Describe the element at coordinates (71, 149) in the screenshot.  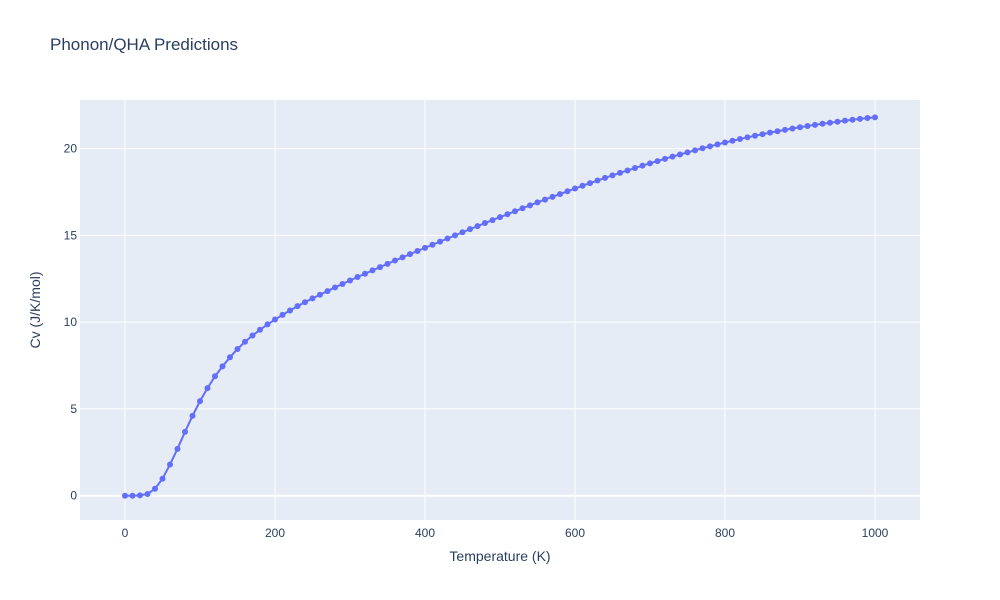
I see `y-tick-label: 20` at that location.